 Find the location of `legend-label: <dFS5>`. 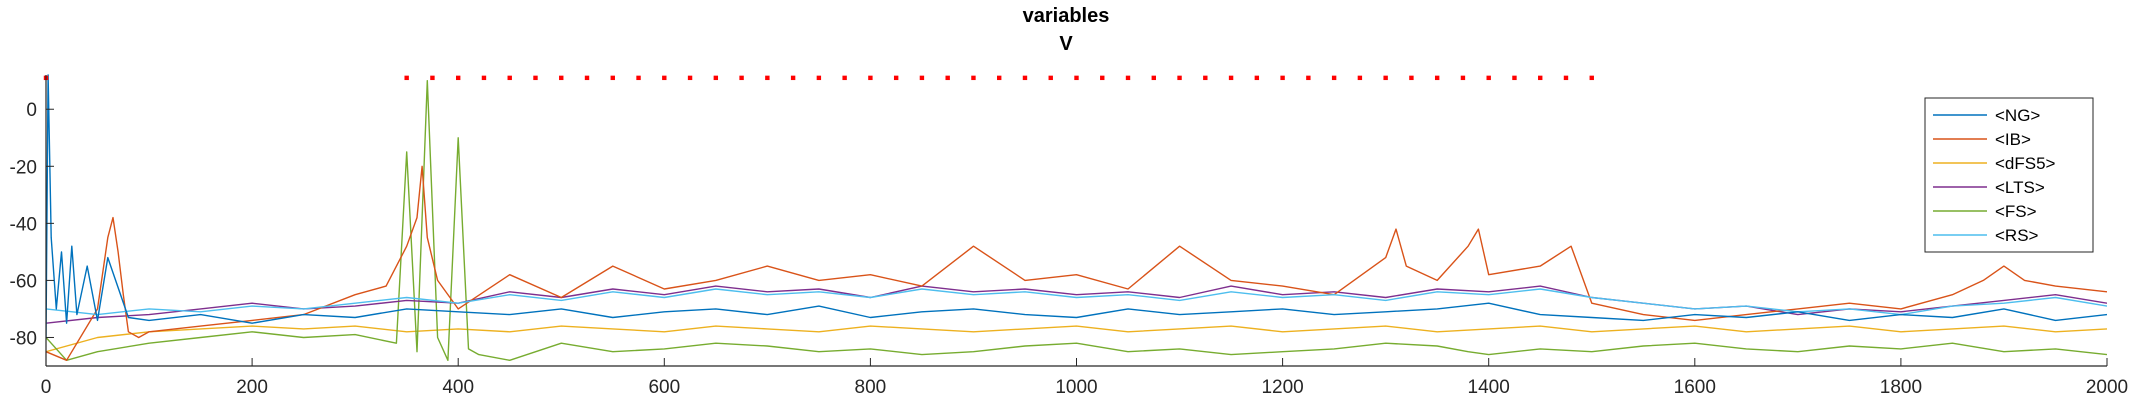

legend-label: <dFS5> is located at coordinates (2025, 163).